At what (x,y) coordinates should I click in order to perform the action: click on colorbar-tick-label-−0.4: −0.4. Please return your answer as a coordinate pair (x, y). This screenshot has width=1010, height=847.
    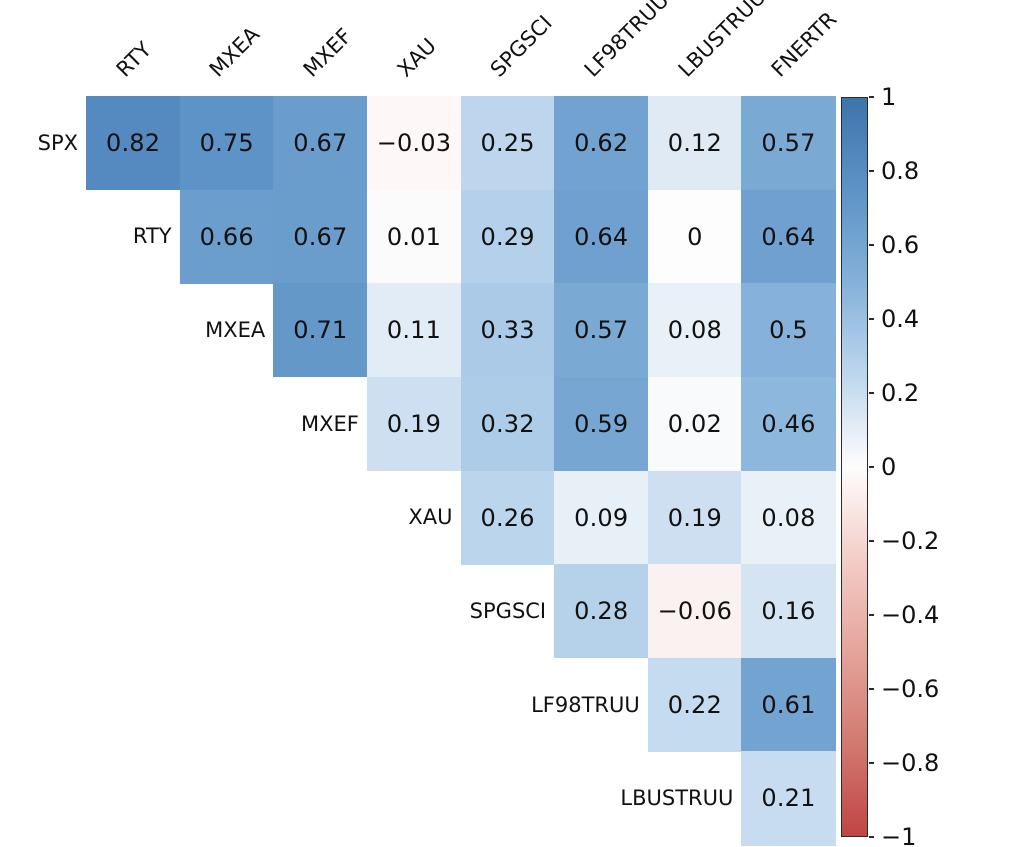
    Looking at the image, I should click on (910, 615).